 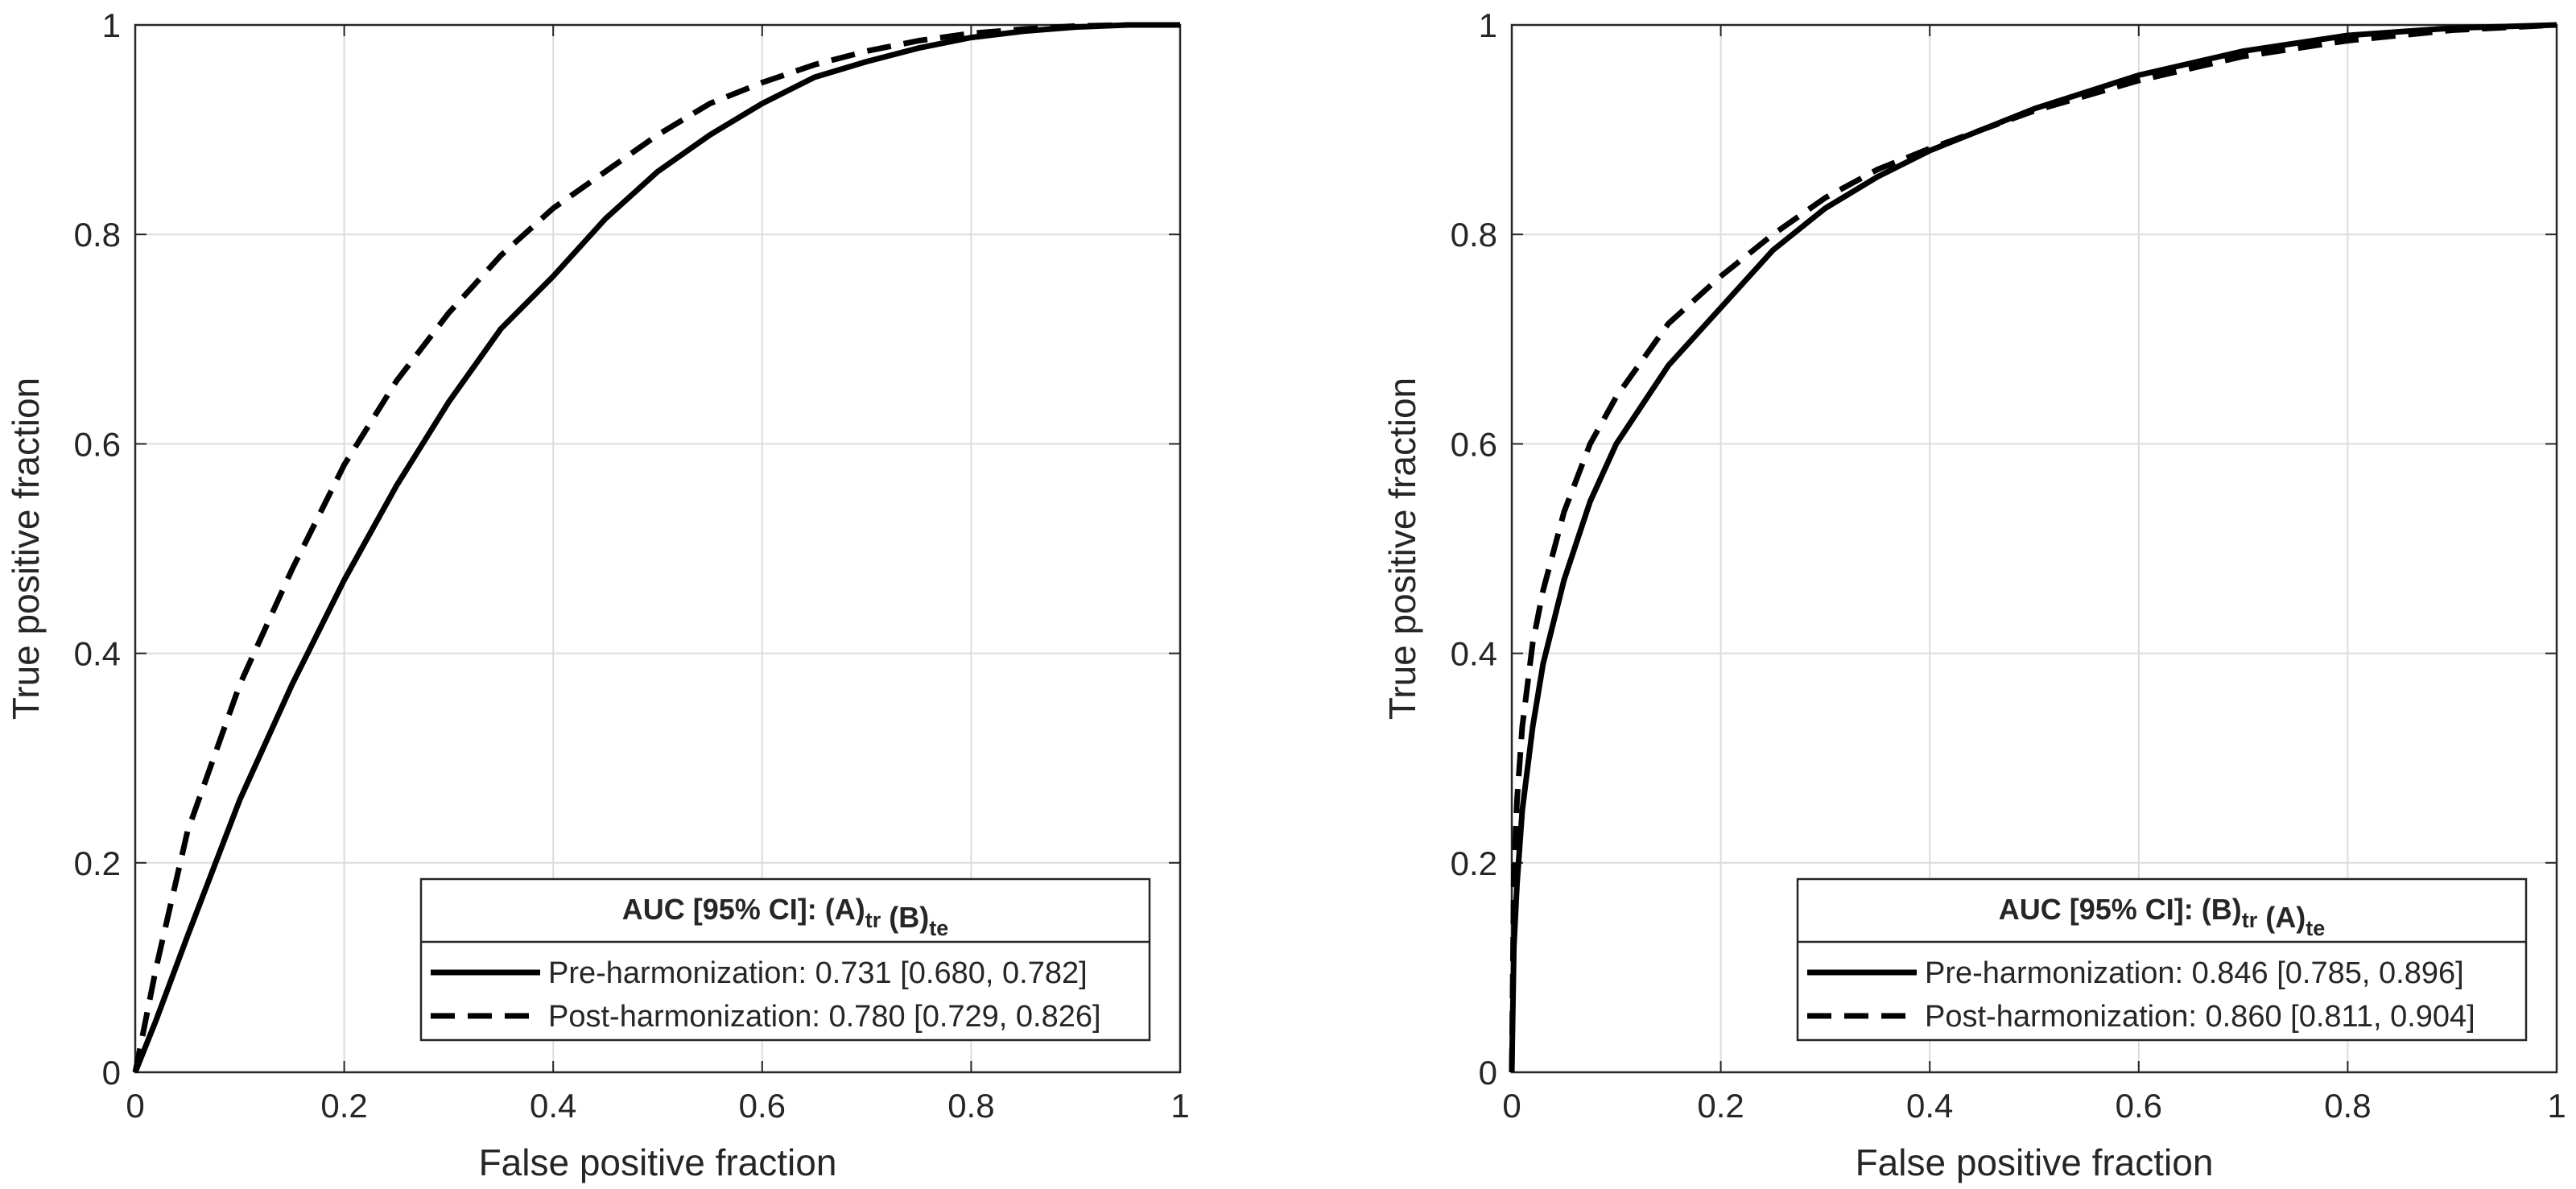 I want to click on legend-title: AUC [95% CI]: (B)tr (A)te, so click(x=2162, y=916).